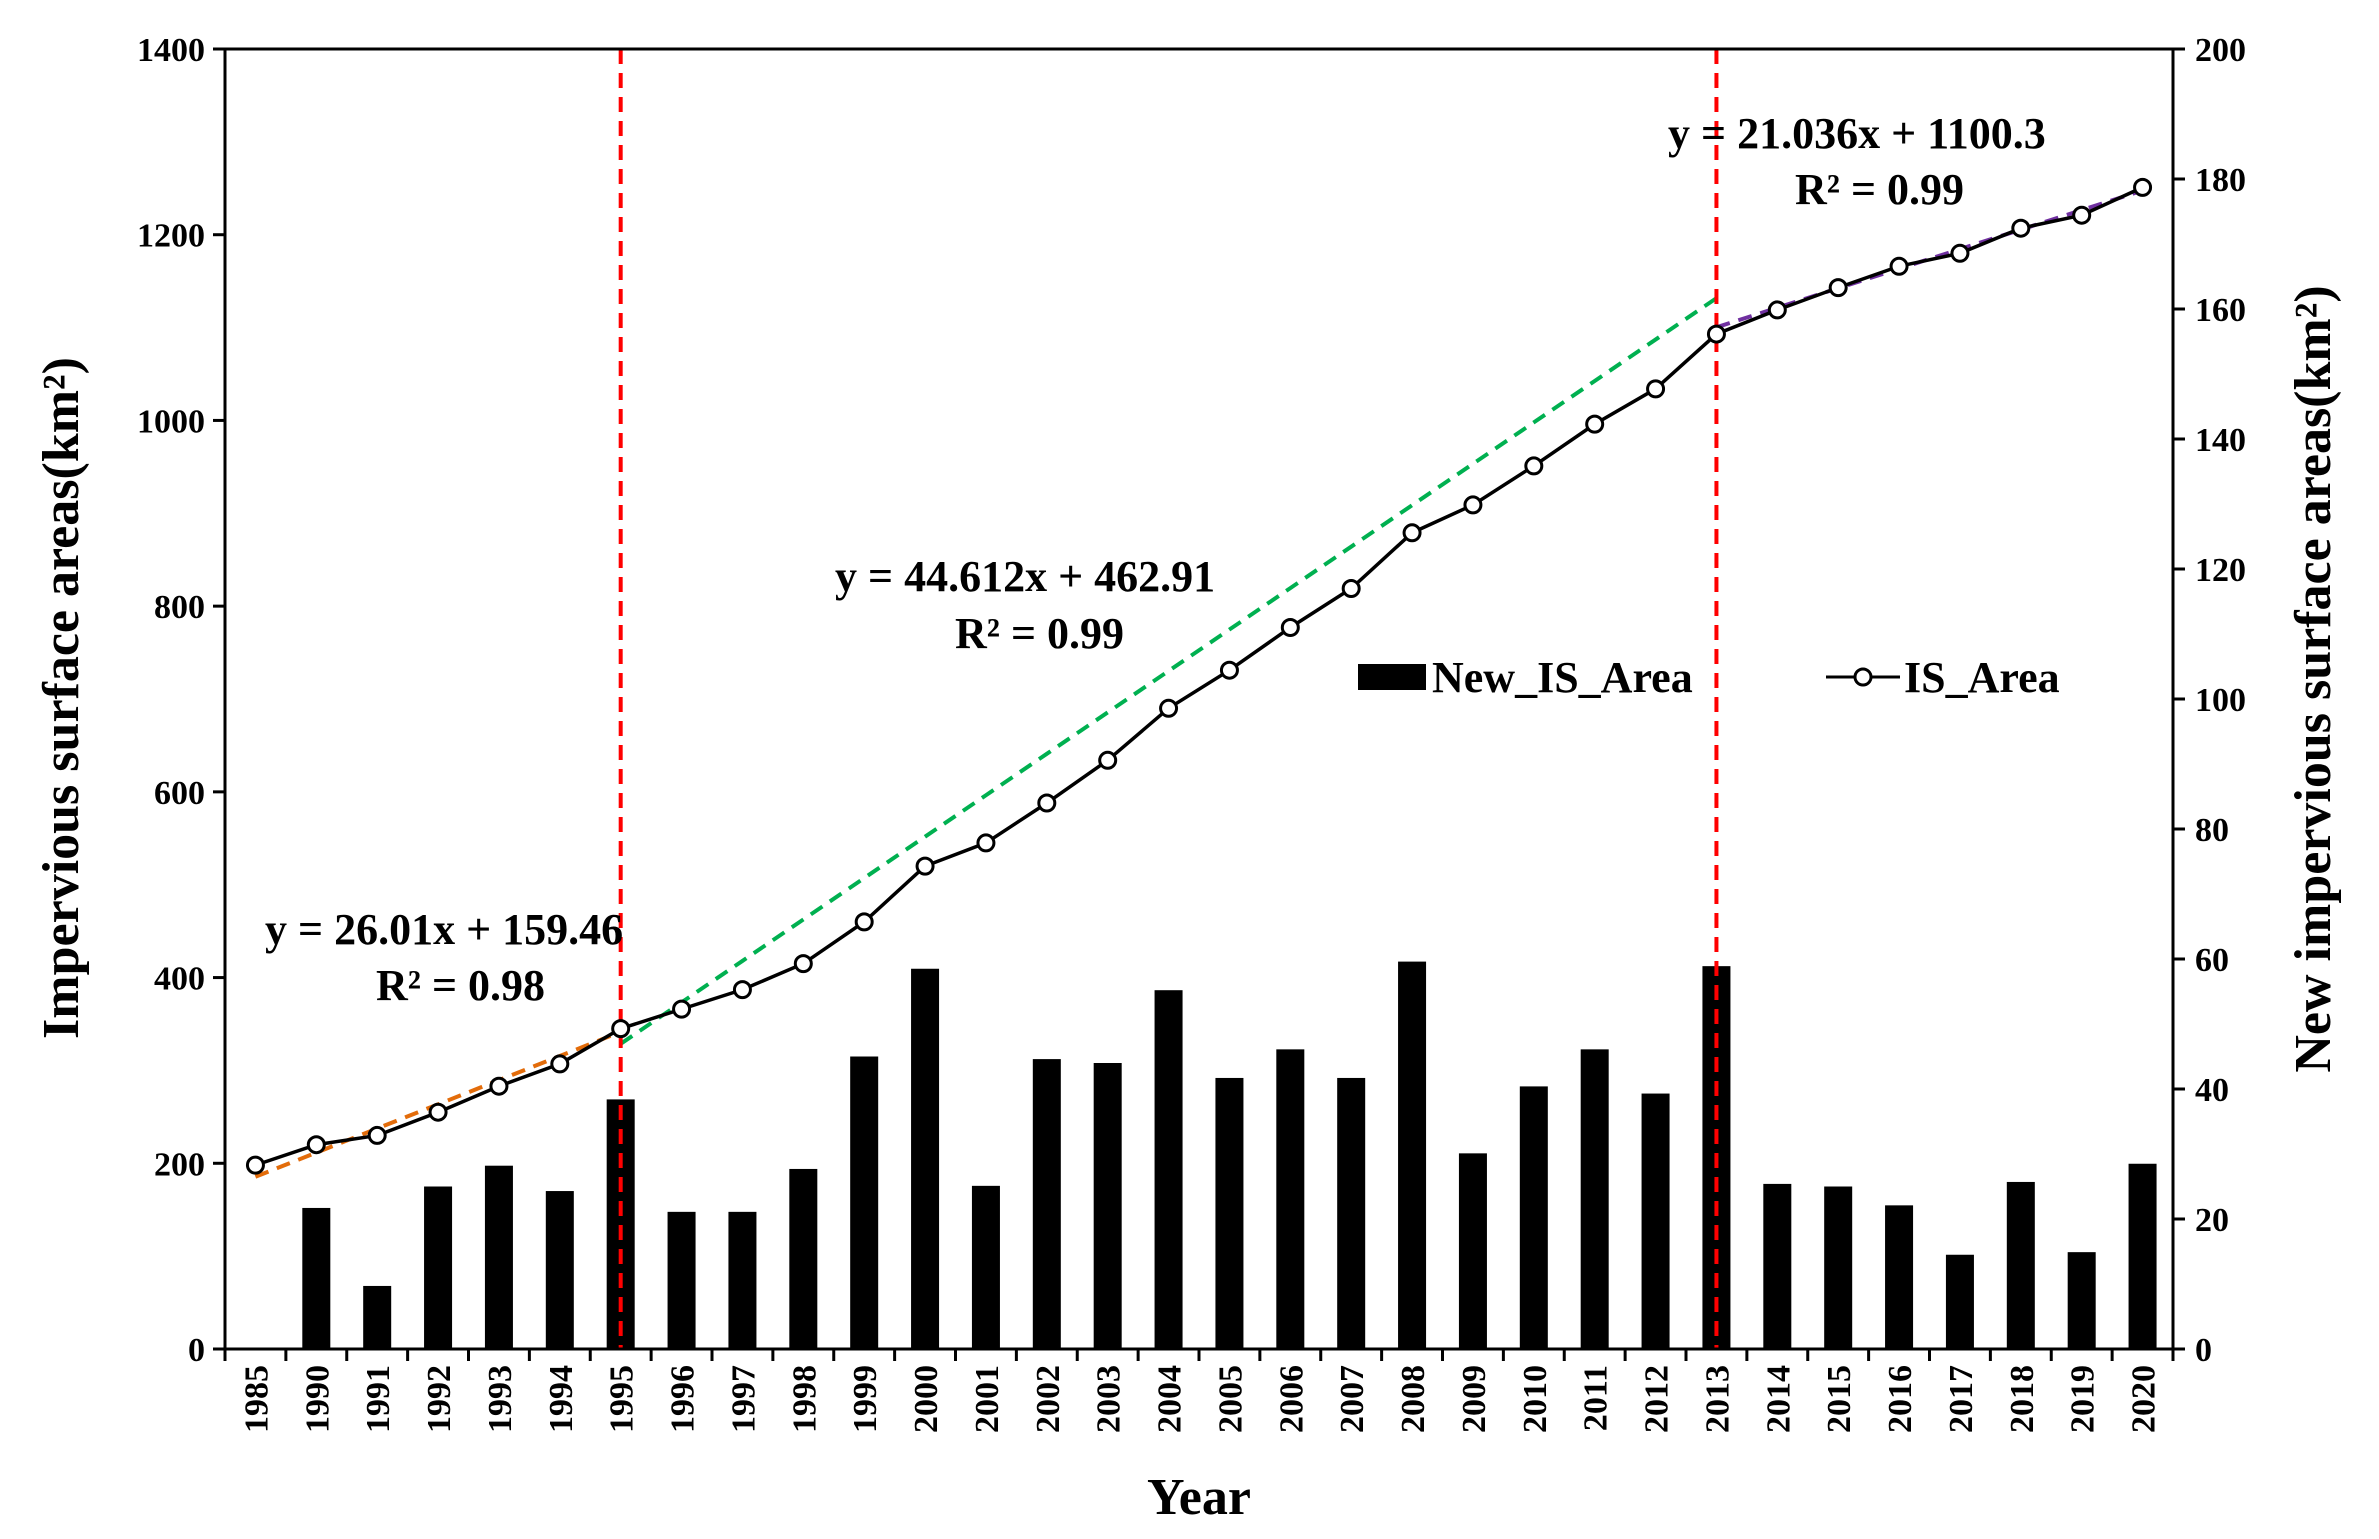 The height and width of the screenshot is (1539, 2379). I want to click on point-2012, so click(1656, 389).